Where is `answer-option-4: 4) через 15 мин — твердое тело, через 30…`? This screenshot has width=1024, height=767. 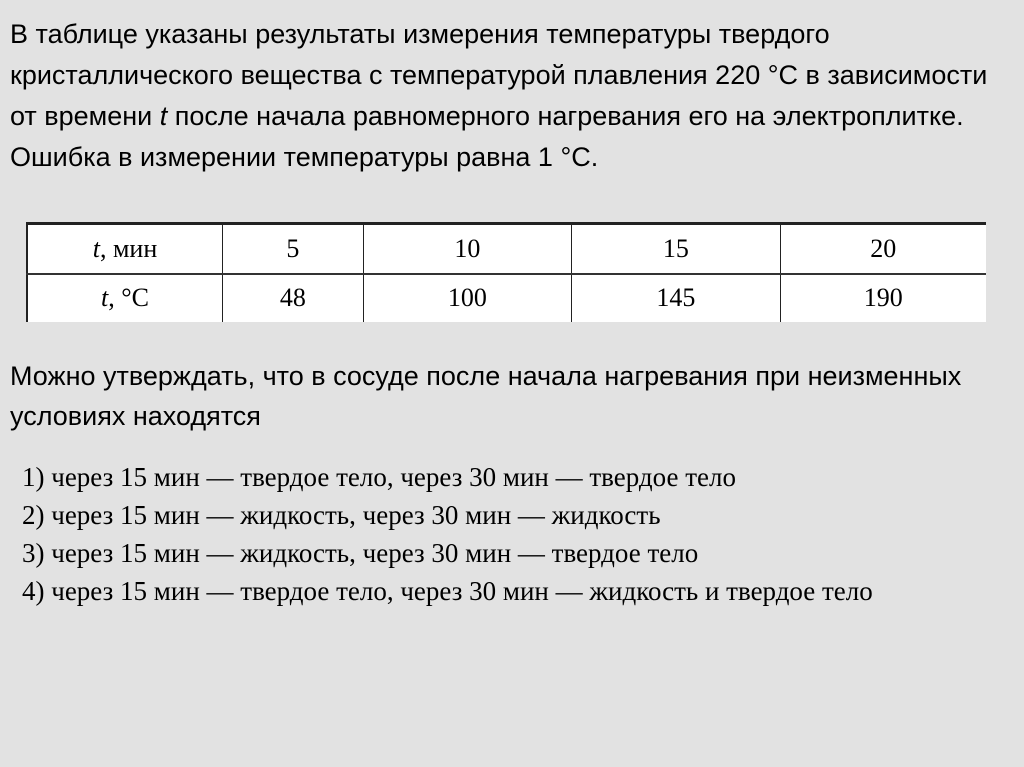
answer-option-4: 4) через 15 мин — твердое тело, через 30… is located at coordinates (447, 591).